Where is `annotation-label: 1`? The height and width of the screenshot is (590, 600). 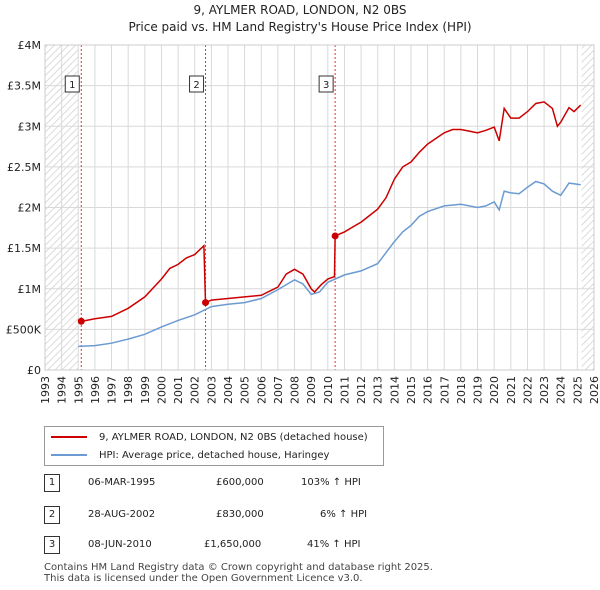 annotation-label: 1 is located at coordinates (72, 85).